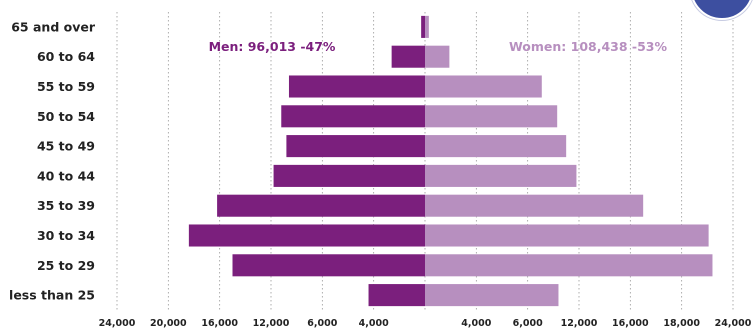 The image size is (756, 332). What do you see at coordinates (272, 46) in the screenshot?
I see `men-series-label: Men: 96,013 -47%` at bounding box center [272, 46].